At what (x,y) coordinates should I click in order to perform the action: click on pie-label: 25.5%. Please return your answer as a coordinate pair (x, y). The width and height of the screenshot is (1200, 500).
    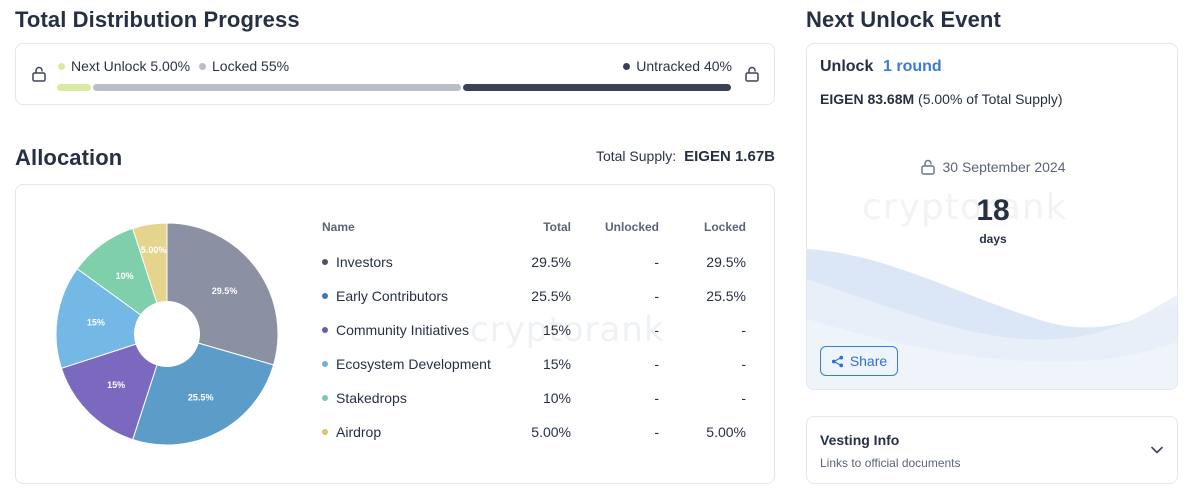
    Looking at the image, I should click on (201, 398).